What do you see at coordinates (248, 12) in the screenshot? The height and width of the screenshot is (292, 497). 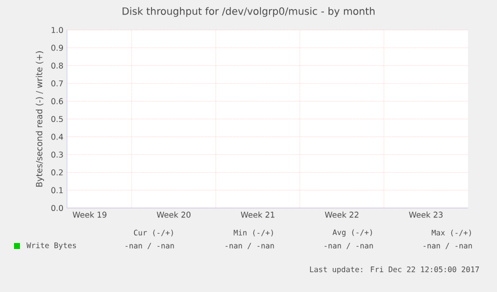 I see `chart-title: Disk throughput for /dev/volgrp0/music - by month` at bounding box center [248, 12].